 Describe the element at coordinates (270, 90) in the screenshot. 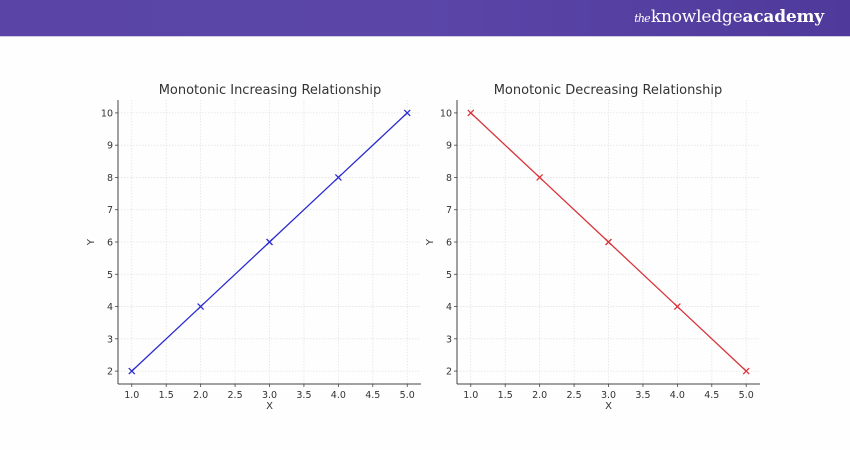

I see `chart-title: Monotonic Increasing Relationship` at that location.